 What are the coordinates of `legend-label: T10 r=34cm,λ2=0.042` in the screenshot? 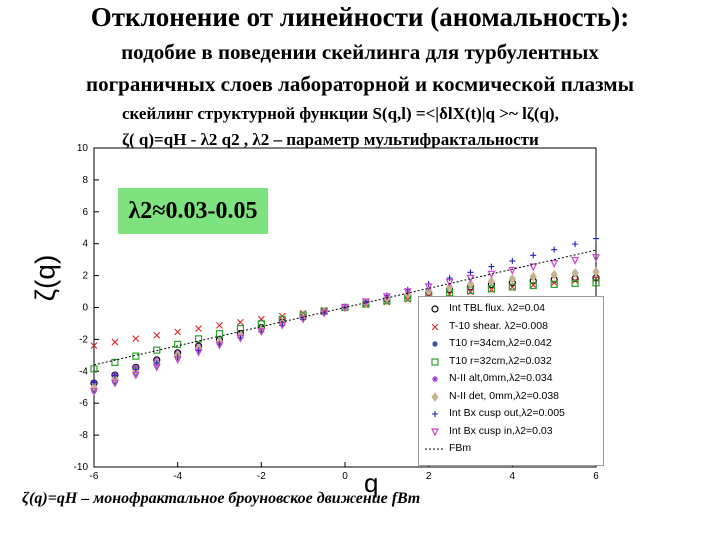 It's located at (500, 343).